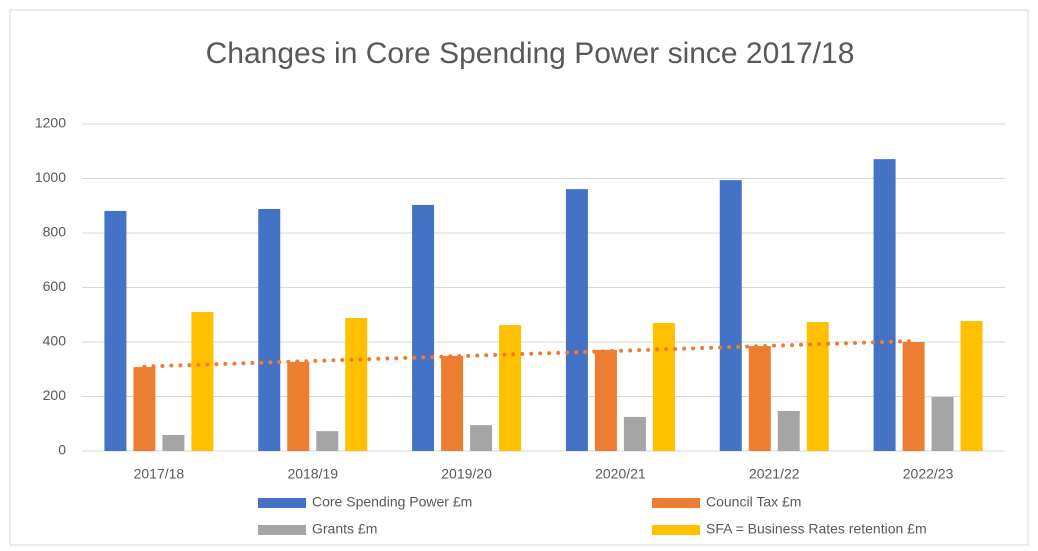  What do you see at coordinates (159, 474) in the screenshot?
I see `x-tick-label: 2017/18` at bounding box center [159, 474].